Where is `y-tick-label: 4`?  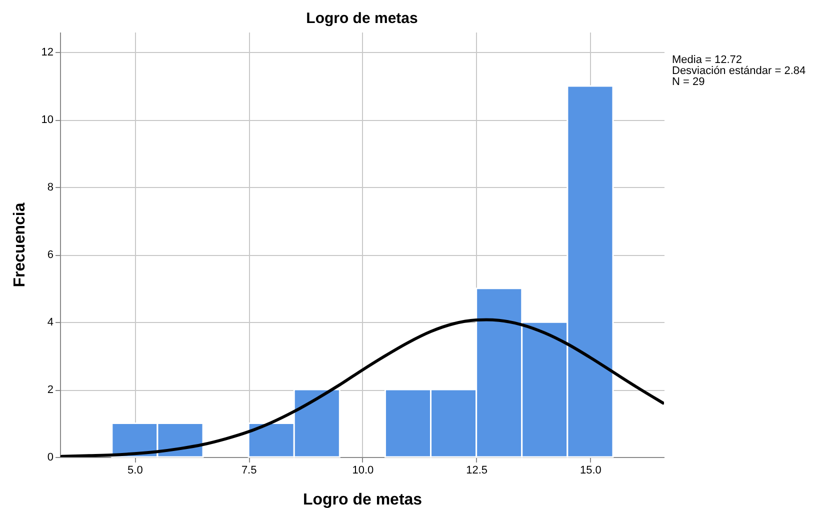 y-tick-label: 4 is located at coordinates (50, 322).